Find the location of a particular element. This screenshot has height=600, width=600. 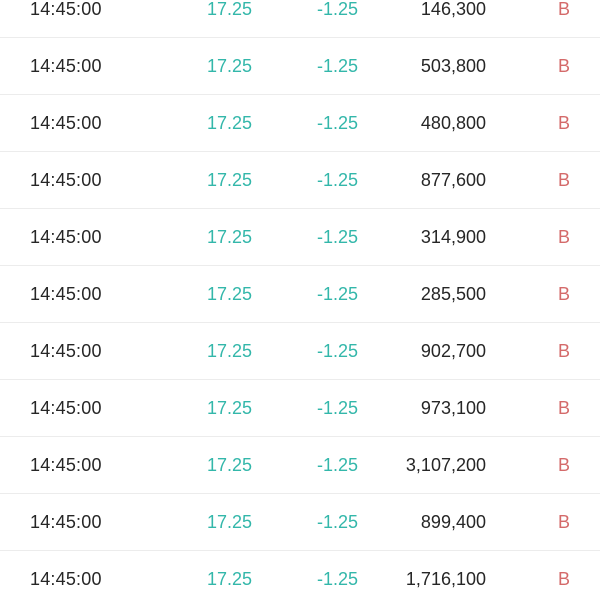

table-row: 14:45:00 17.25 -1.25 285,500 B is located at coordinates (300, 294).